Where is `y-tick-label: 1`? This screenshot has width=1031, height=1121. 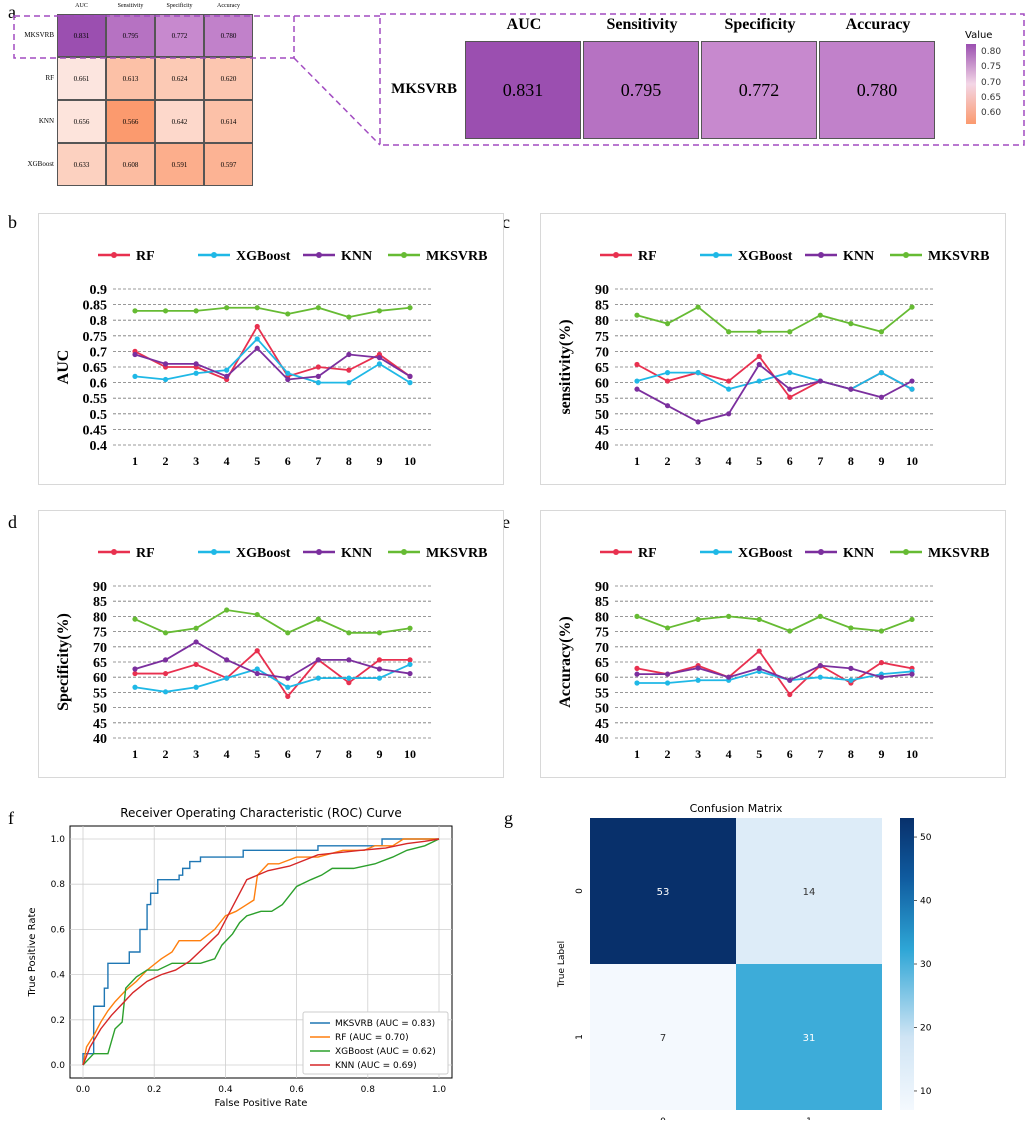 y-tick-label: 1 is located at coordinates (580, 1037).